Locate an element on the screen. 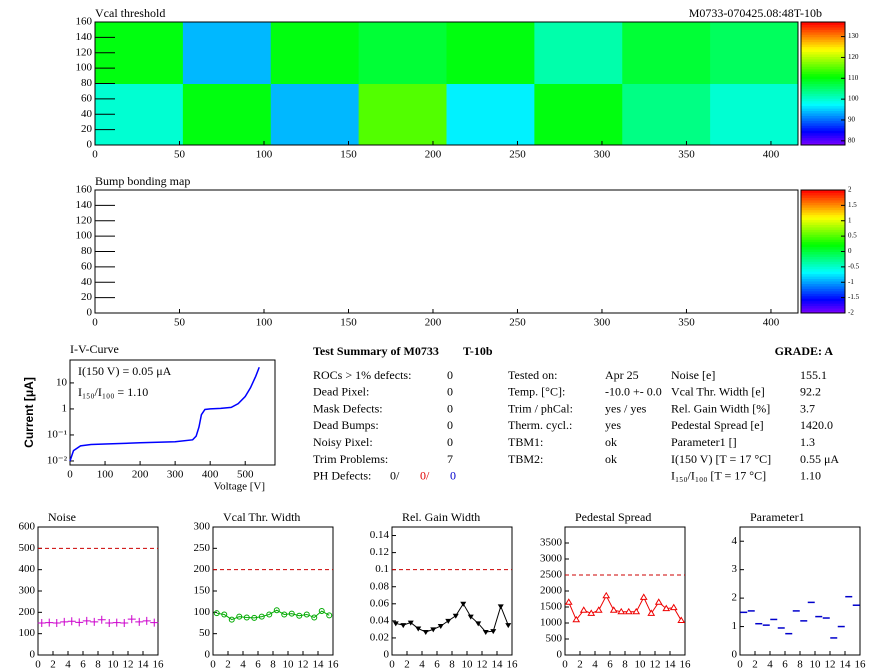 Image resolution: width=896 pixels, height=672 pixels. y-tick-label: 120 is located at coordinates (84, 220).